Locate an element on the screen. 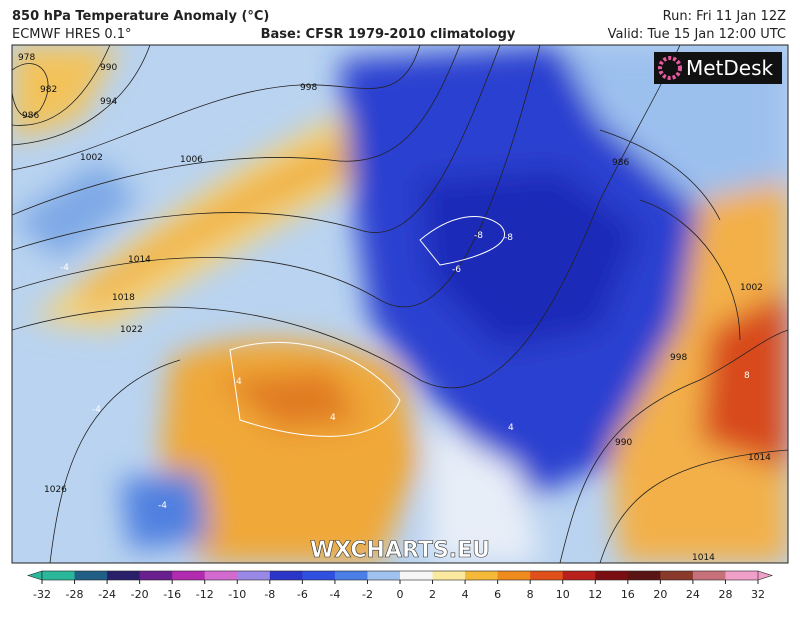  colorbar-tick-label: -20 is located at coordinates (140, 594).